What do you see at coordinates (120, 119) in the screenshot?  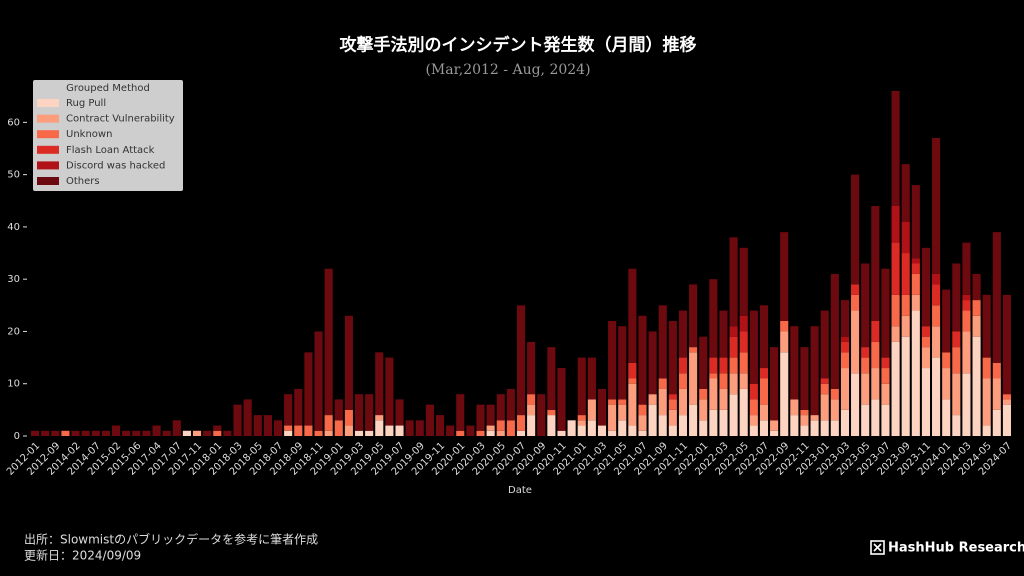 I see `legend-label: Contract Vulnerability` at bounding box center [120, 119].